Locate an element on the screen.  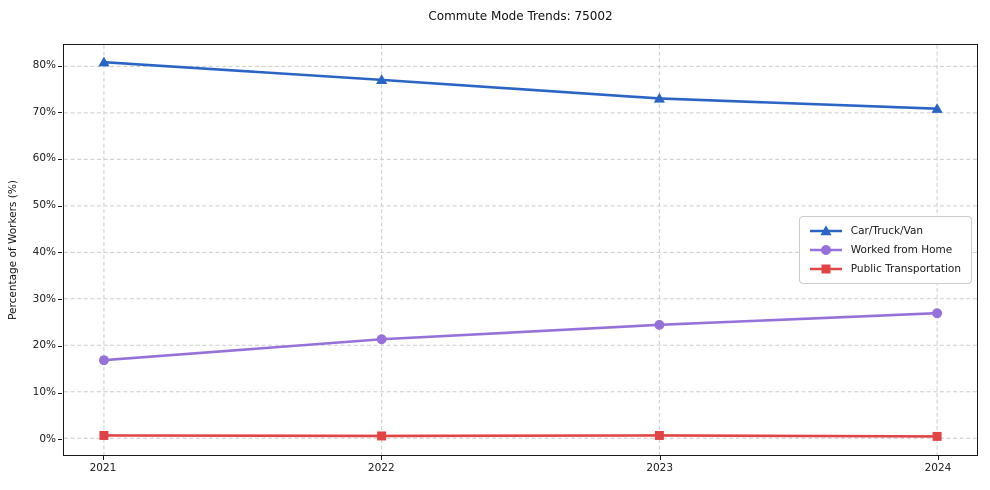
legend-item: Worked from Home is located at coordinates (885, 250).